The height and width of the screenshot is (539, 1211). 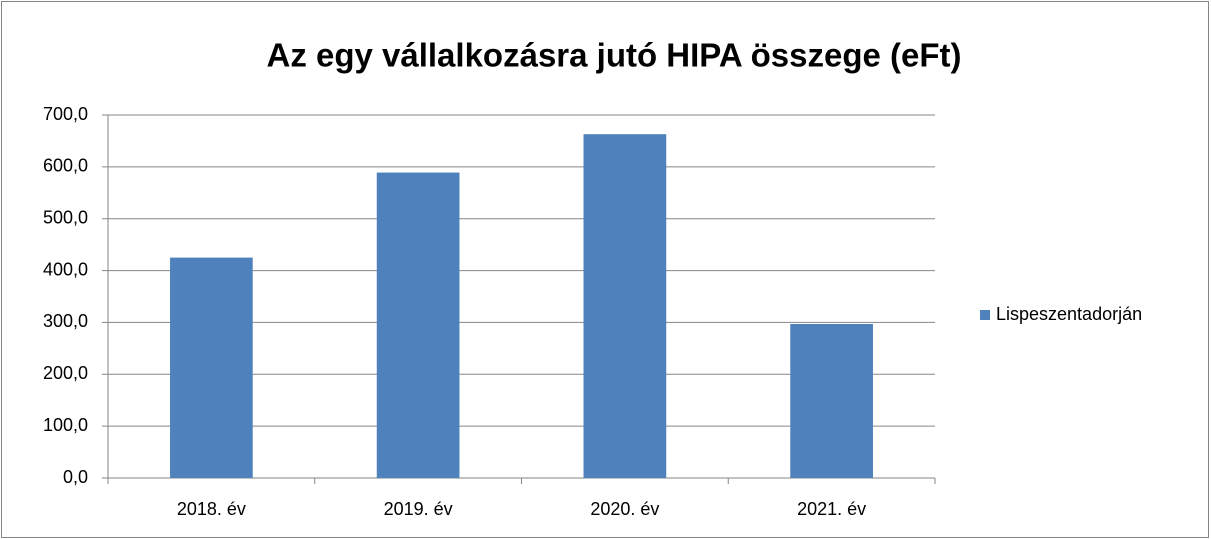 I want to click on x-tick-label: 2018. év, so click(x=211, y=509).